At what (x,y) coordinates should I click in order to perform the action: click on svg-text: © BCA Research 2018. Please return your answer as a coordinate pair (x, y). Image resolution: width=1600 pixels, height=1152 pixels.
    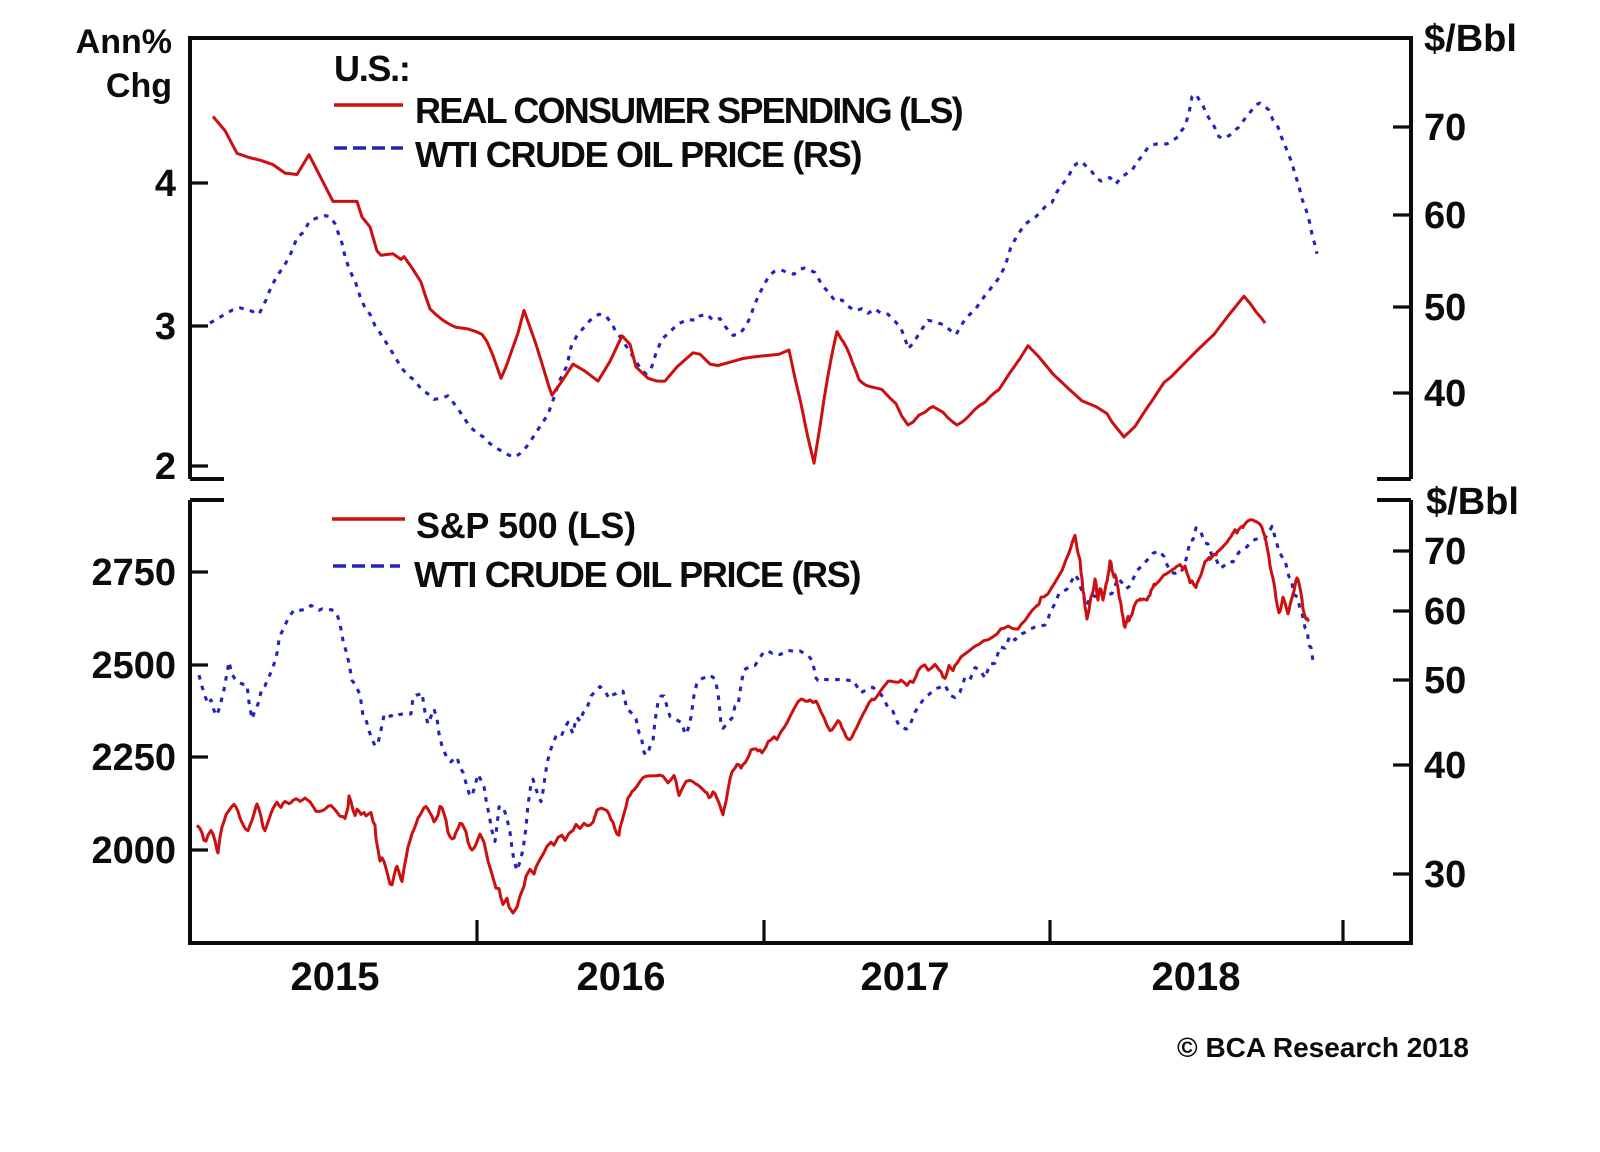
    Looking at the image, I should click on (1323, 1047).